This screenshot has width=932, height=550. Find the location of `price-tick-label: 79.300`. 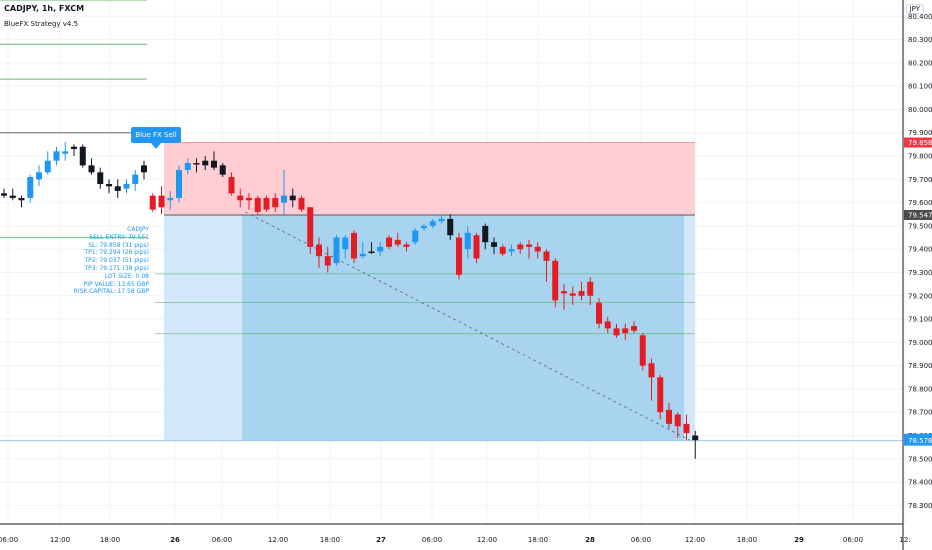

price-tick-label: 79.300 is located at coordinates (920, 273).